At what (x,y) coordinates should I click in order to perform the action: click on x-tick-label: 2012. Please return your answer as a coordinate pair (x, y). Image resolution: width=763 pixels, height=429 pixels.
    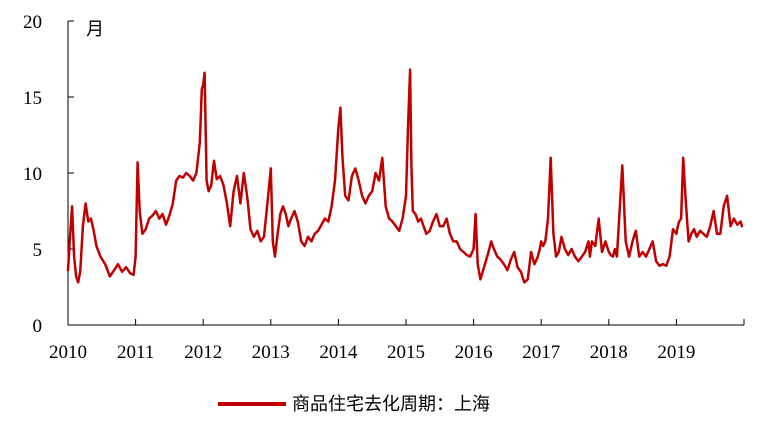
    Looking at the image, I should click on (203, 352).